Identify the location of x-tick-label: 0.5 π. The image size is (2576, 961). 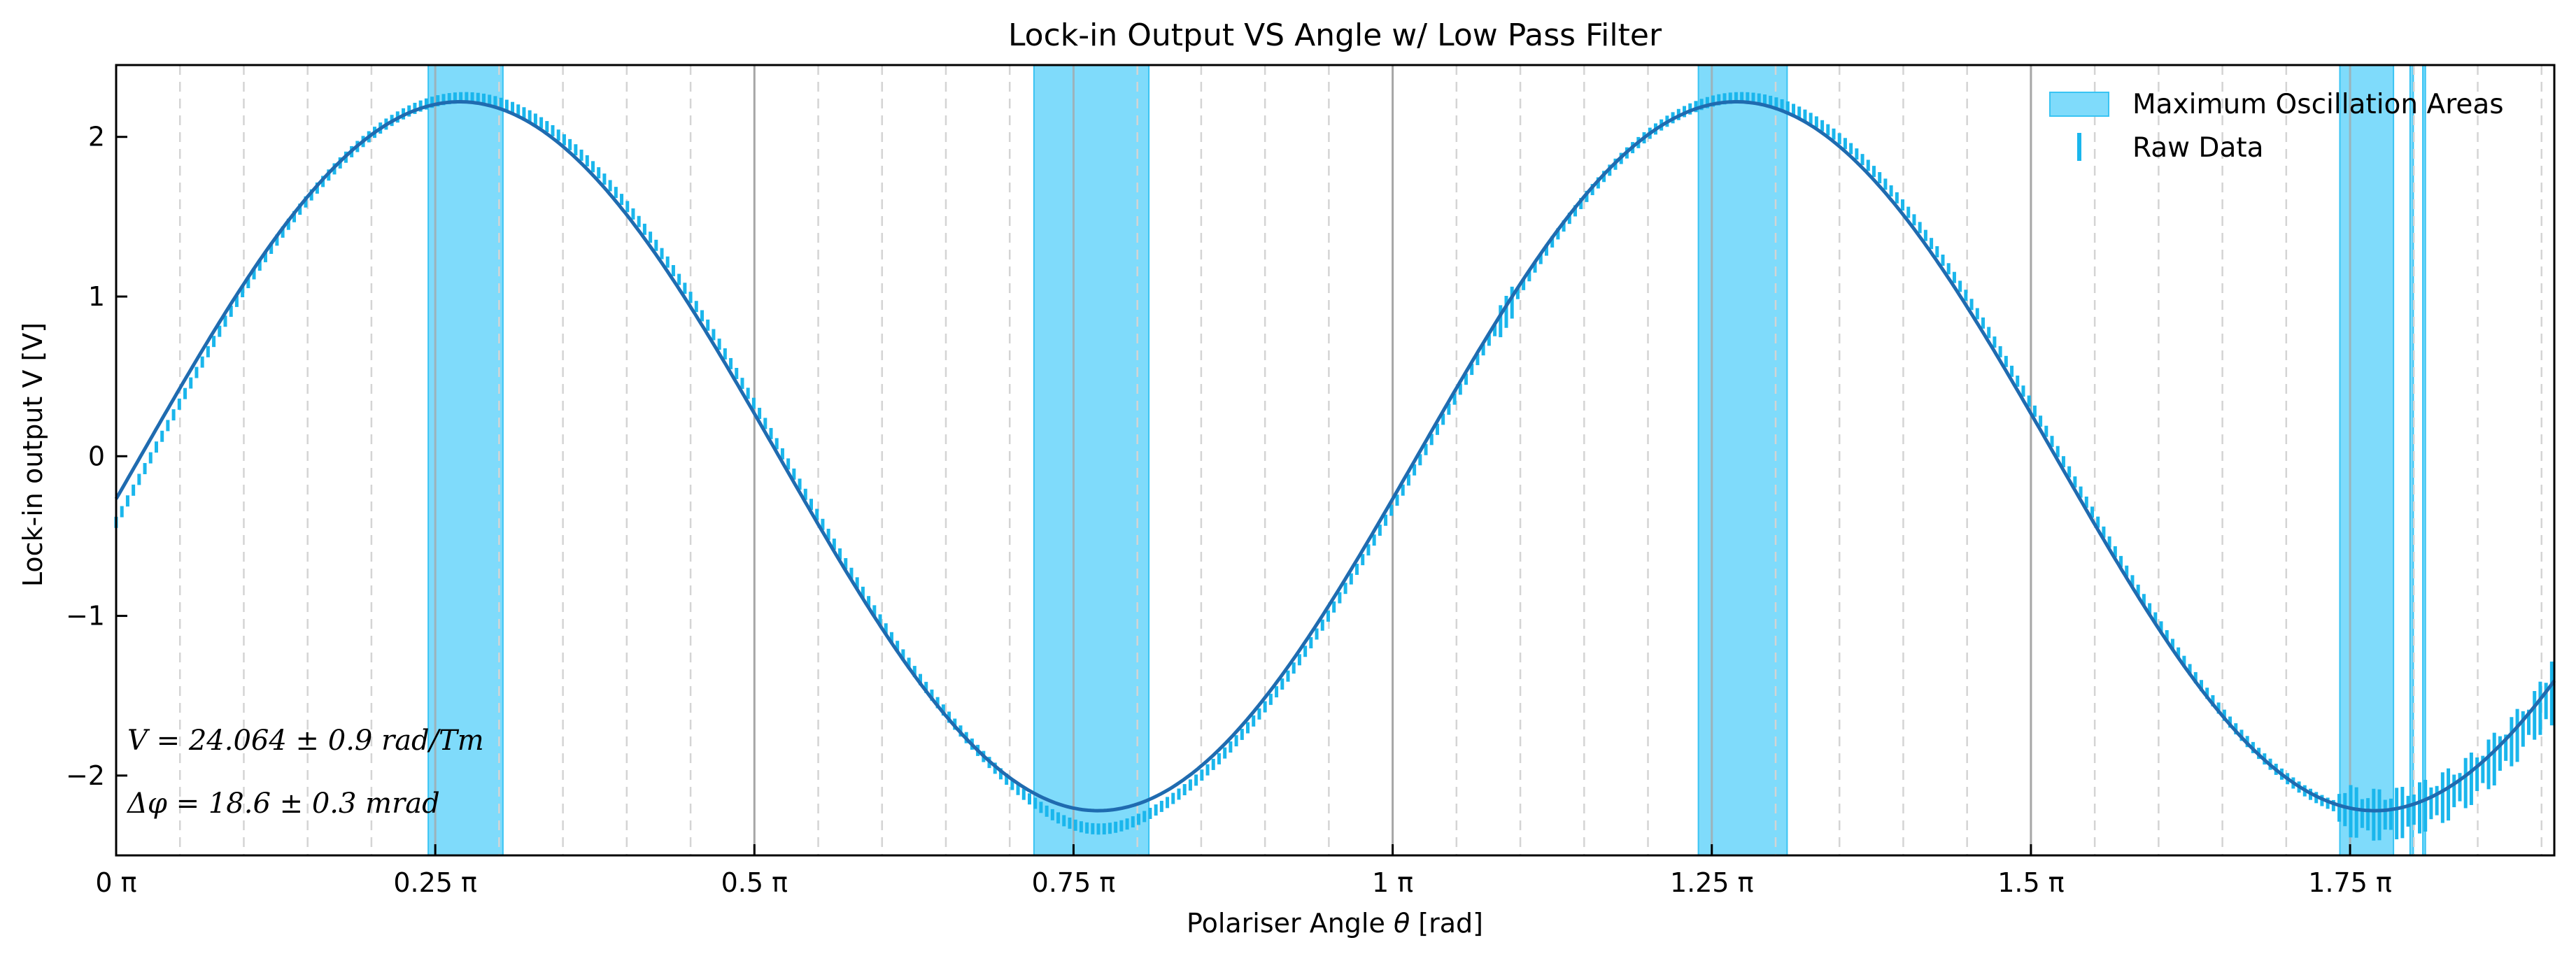
(754, 882).